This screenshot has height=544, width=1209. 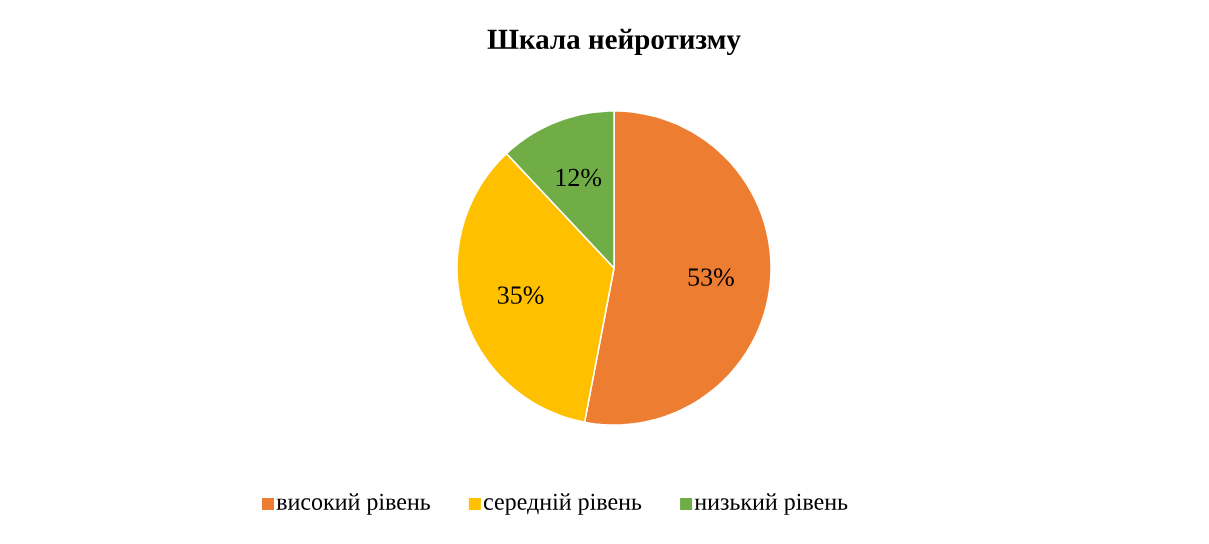 I want to click on data-label: 12%, so click(x=579, y=177).